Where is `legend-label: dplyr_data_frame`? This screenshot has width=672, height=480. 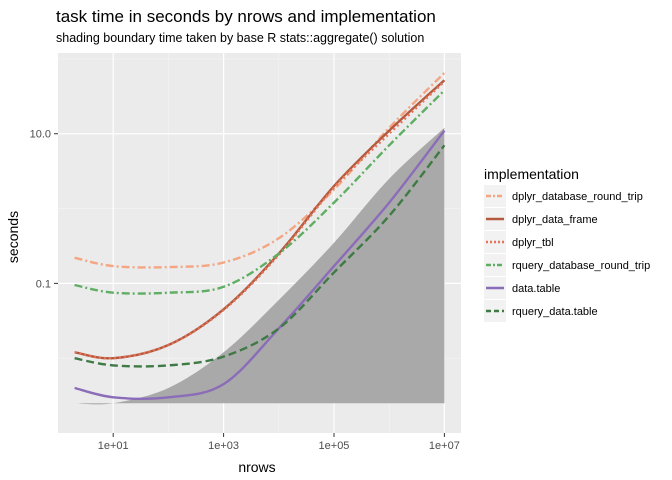 legend-label: dplyr_data_frame is located at coordinates (555, 220).